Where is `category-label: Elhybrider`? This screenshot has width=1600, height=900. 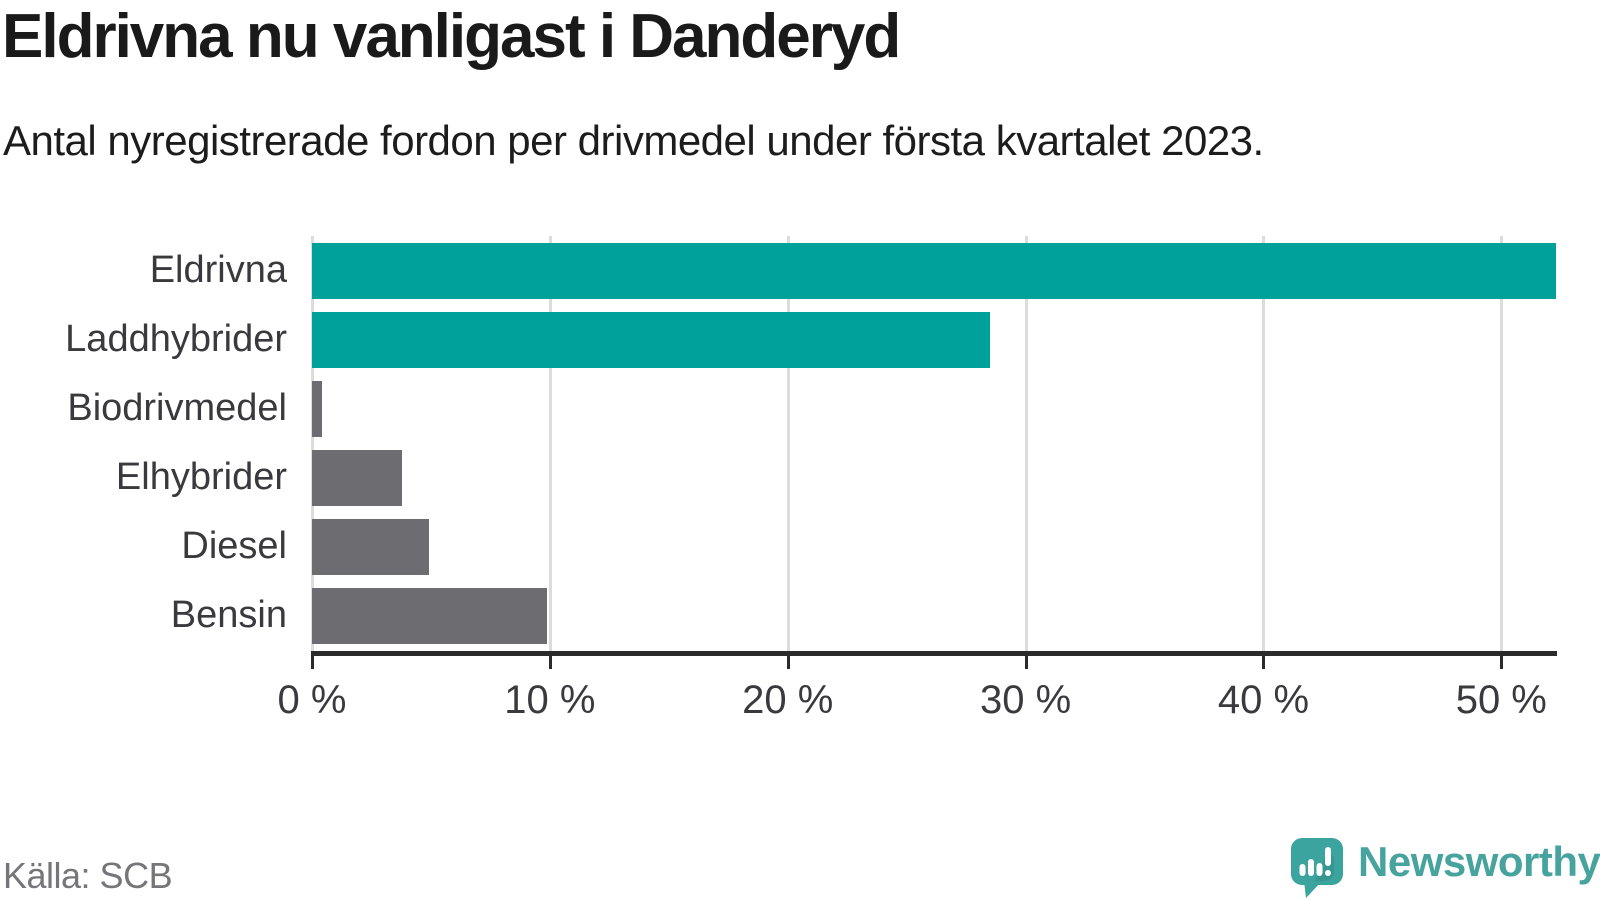 category-label: Elhybrider is located at coordinates (201, 477).